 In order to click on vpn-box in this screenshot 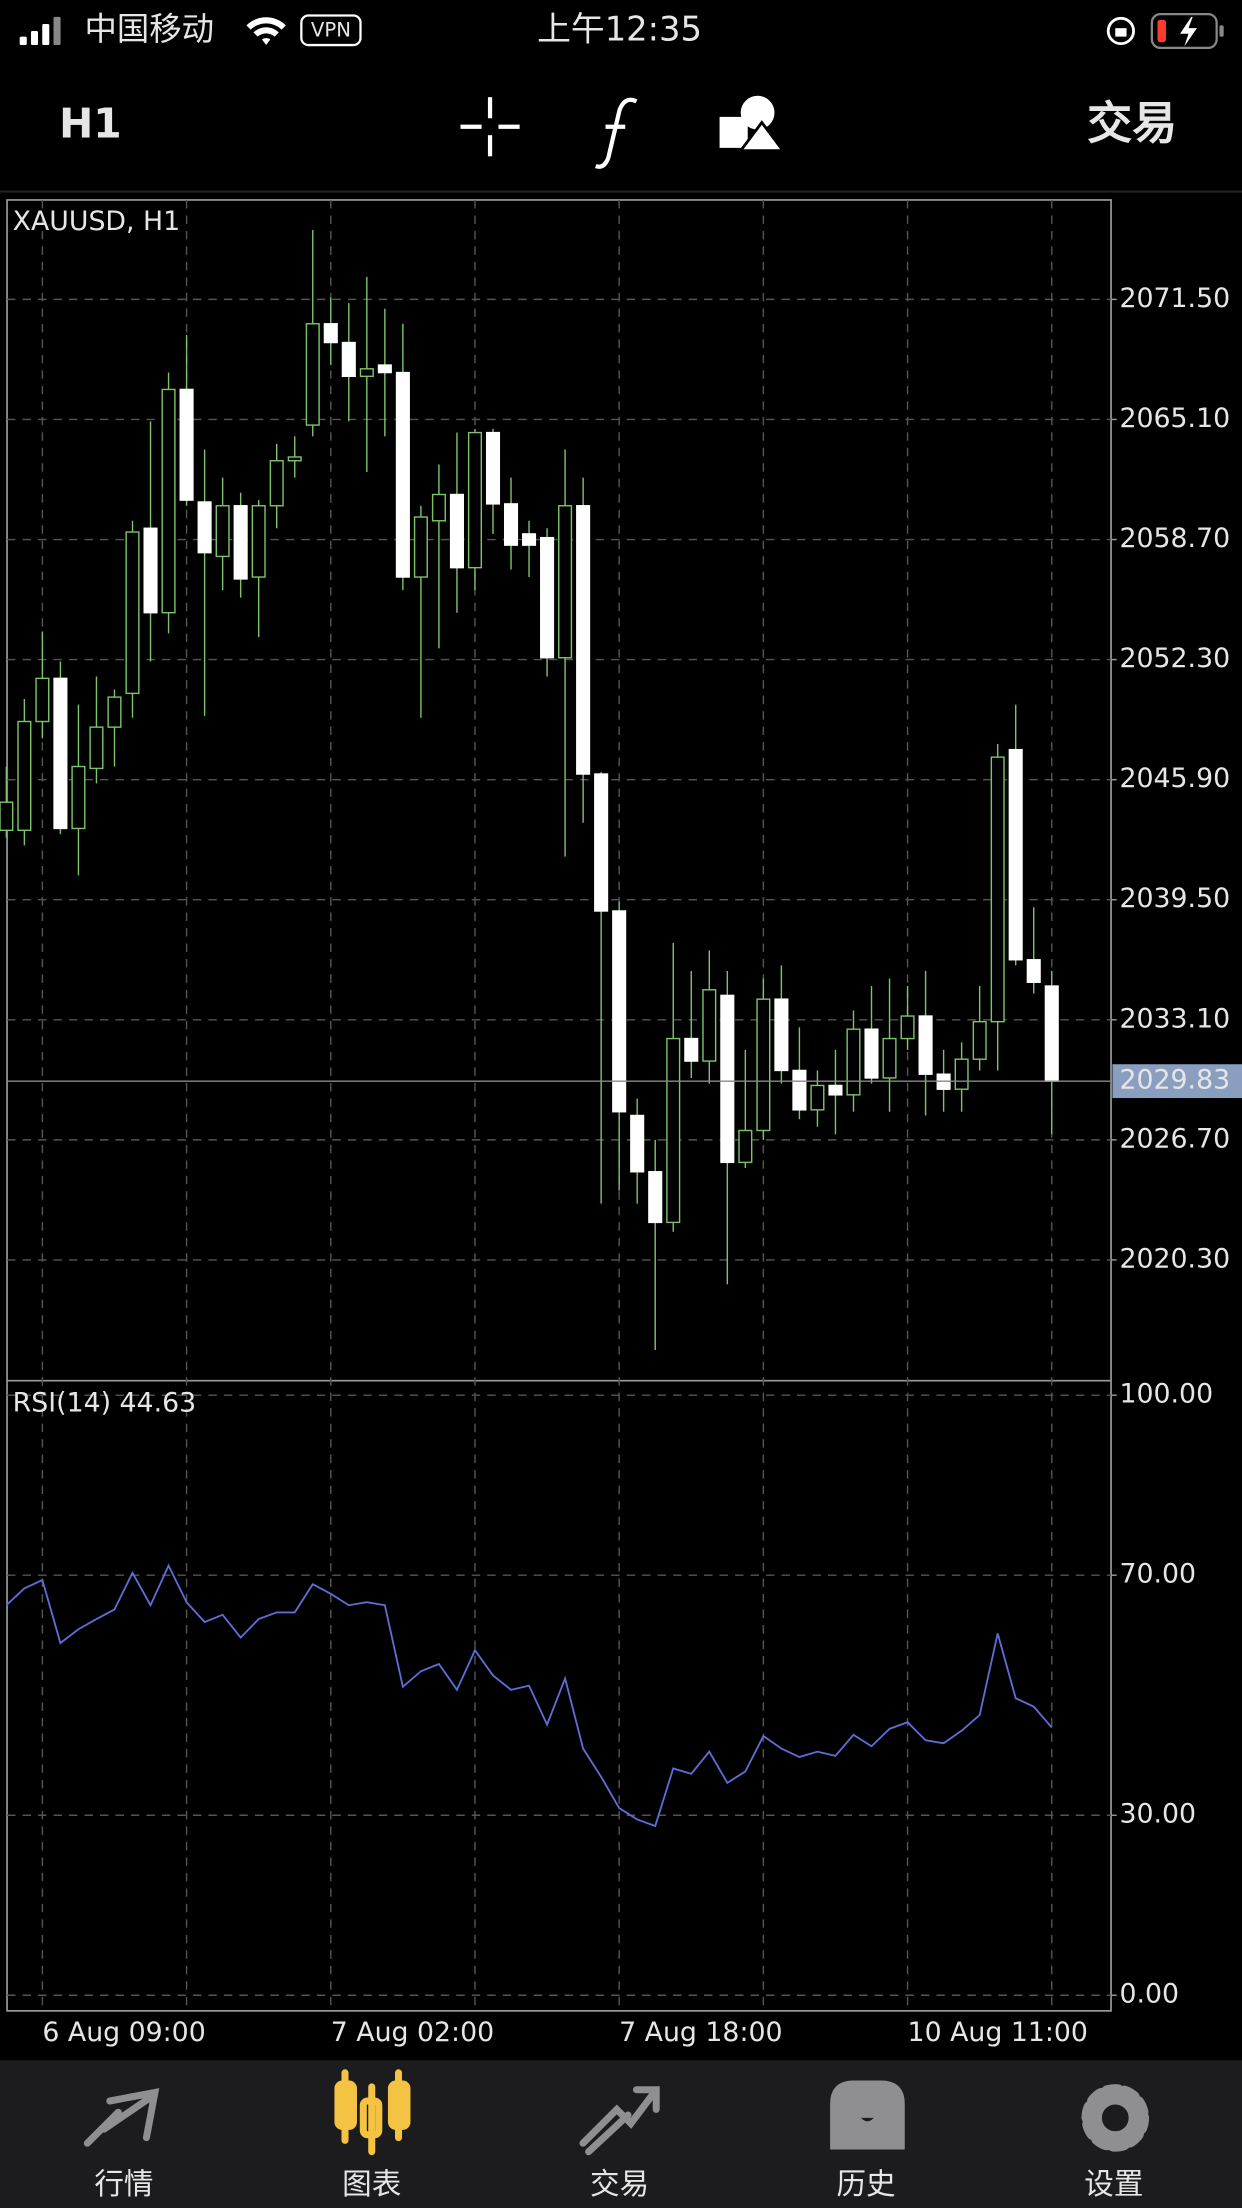, I will do `click(331, 30)`.